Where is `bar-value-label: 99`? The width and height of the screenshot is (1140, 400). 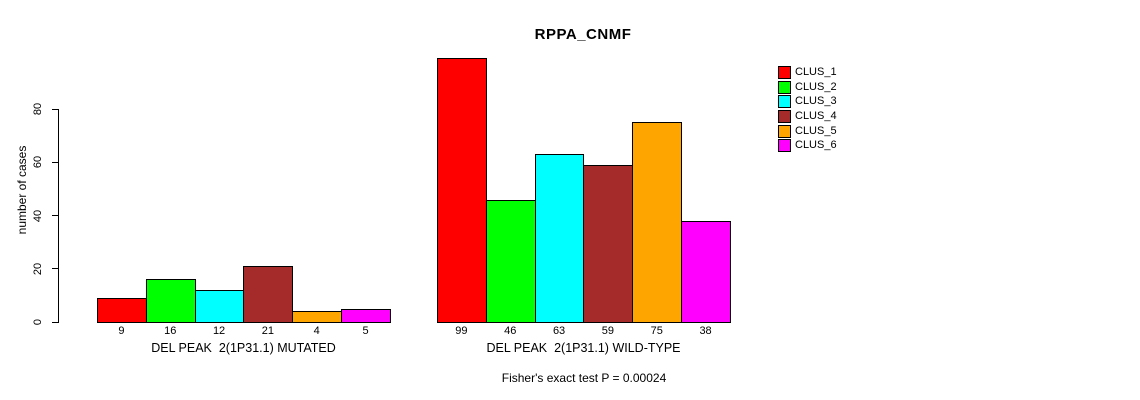
bar-value-label: 99 is located at coordinates (461, 331).